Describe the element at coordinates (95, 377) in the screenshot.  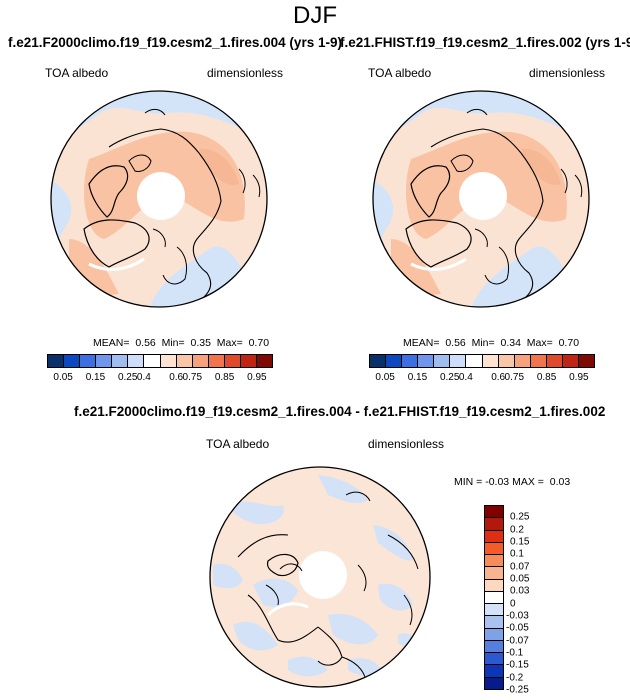
I see `left-colorbar-tick-label: 0.15` at that location.